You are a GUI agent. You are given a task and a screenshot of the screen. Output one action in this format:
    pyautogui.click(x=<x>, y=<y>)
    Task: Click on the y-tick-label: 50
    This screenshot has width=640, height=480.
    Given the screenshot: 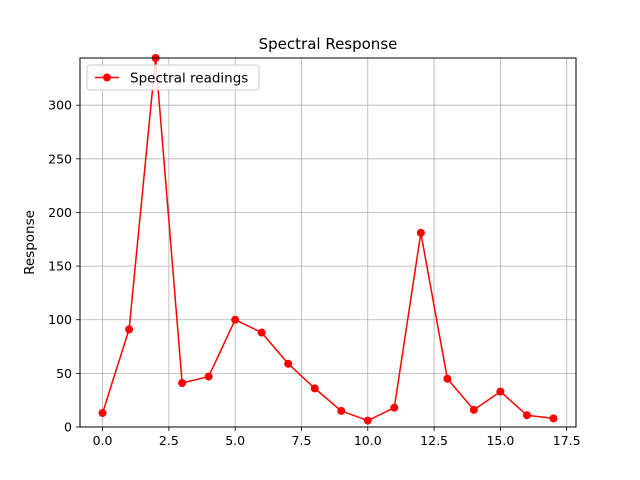 What is the action you would take?
    pyautogui.click(x=64, y=373)
    